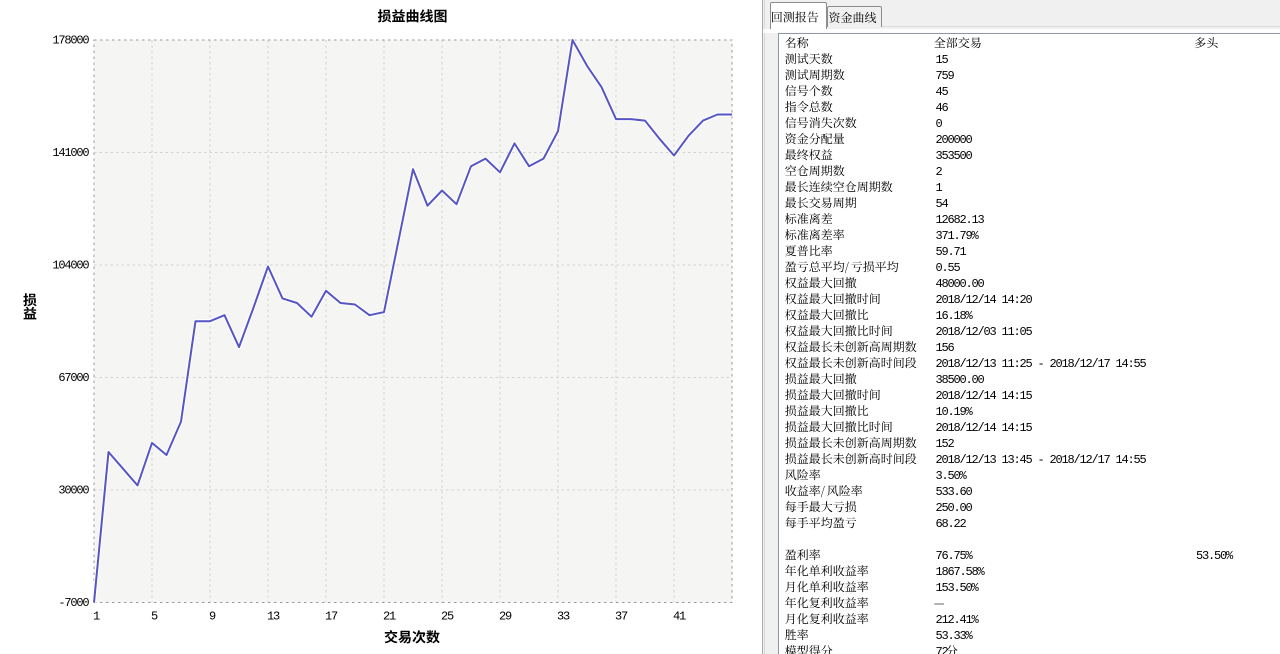 The image size is (1280, 654). I want to click on svg-text: 156, so click(945, 348).